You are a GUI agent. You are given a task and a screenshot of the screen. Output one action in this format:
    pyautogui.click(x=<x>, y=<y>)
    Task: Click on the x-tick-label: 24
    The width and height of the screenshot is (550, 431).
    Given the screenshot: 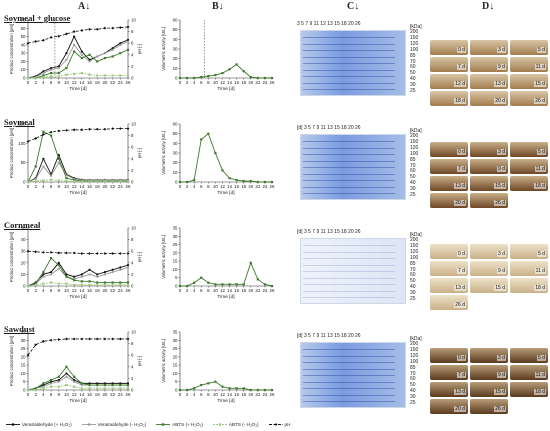 What is the action you would take?
    pyautogui.click(x=264, y=82)
    